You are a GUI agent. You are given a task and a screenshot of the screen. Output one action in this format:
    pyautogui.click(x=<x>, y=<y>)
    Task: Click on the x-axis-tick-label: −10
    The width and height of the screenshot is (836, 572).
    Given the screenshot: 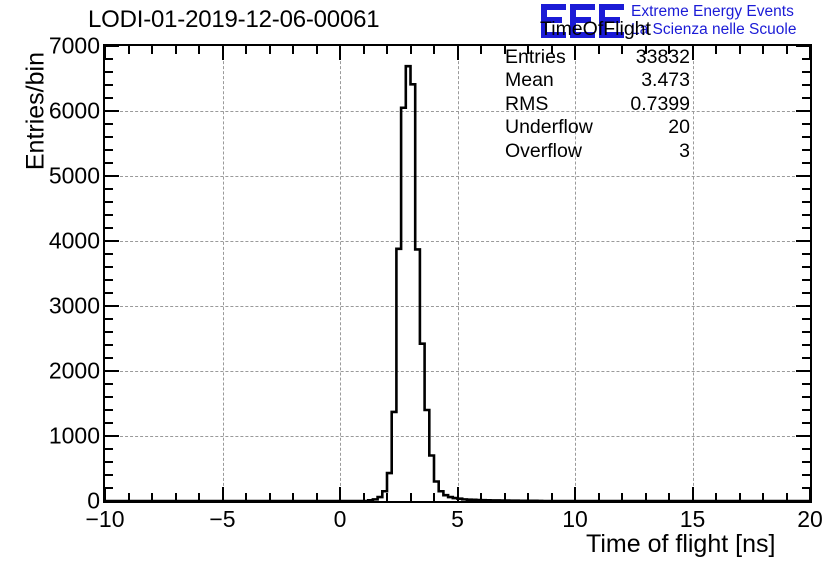 What is the action you would take?
    pyautogui.click(x=105, y=519)
    